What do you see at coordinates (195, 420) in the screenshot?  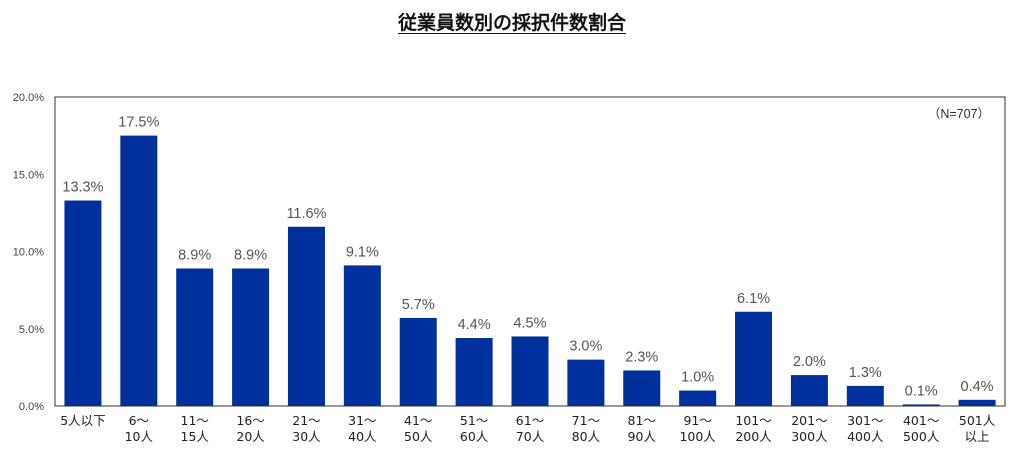 I see `x-tick-label: 11～` at bounding box center [195, 420].